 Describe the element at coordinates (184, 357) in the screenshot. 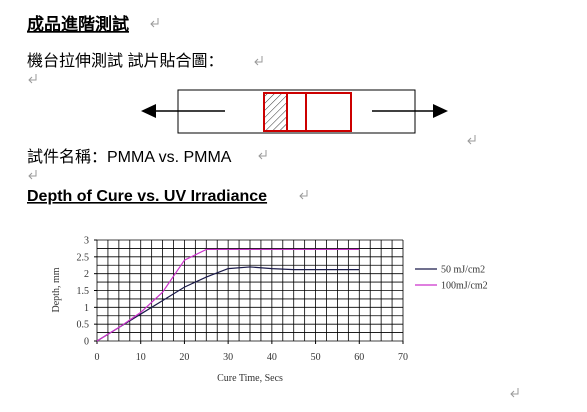

I see `x-tick-label: 20` at that location.